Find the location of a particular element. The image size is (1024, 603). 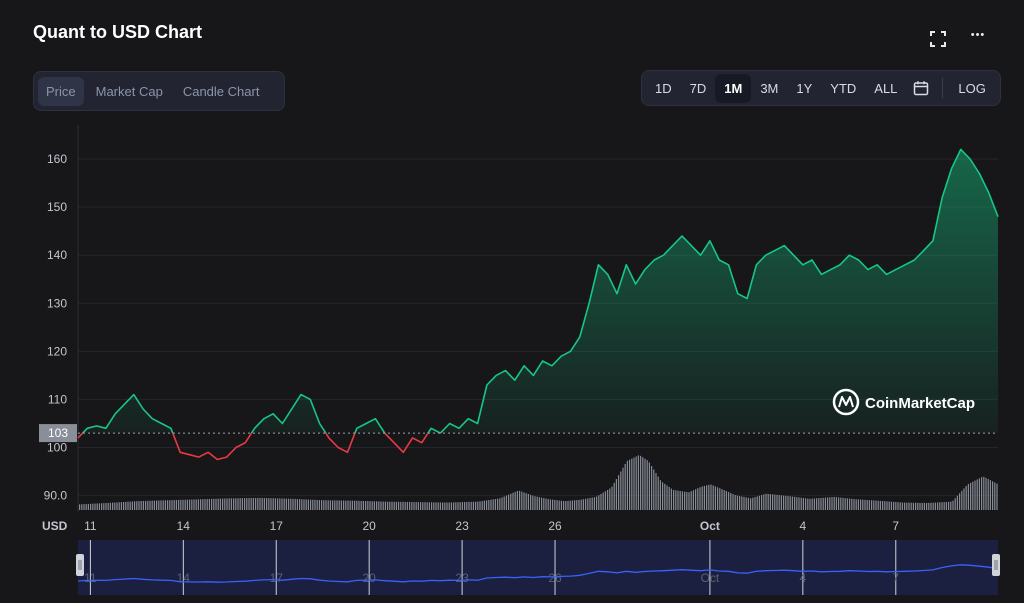

navigator-tick-label: 20 is located at coordinates (369, 578).